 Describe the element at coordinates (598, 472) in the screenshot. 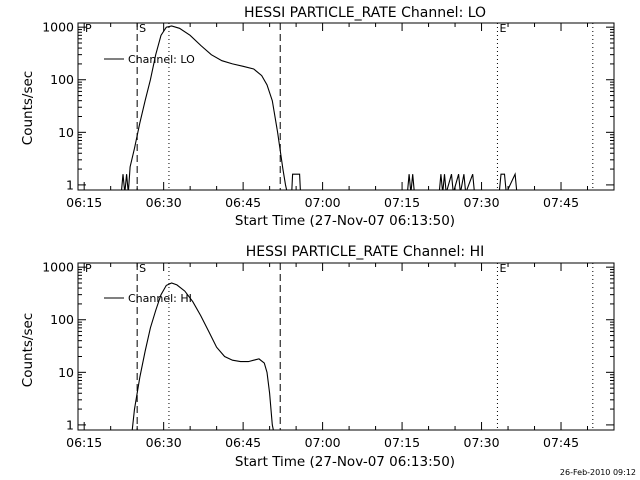

I see `footer-timestamp: 26-Feb-2010 09:12` at that location.